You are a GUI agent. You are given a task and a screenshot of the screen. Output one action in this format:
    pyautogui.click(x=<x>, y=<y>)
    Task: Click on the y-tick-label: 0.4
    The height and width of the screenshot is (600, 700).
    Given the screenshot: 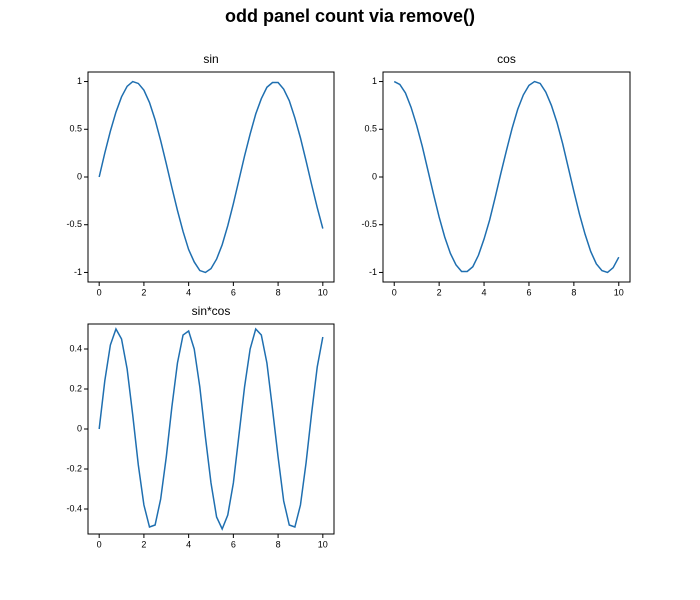 What is the action you would take?
    pyautogui.click(x=75, y=348)
    